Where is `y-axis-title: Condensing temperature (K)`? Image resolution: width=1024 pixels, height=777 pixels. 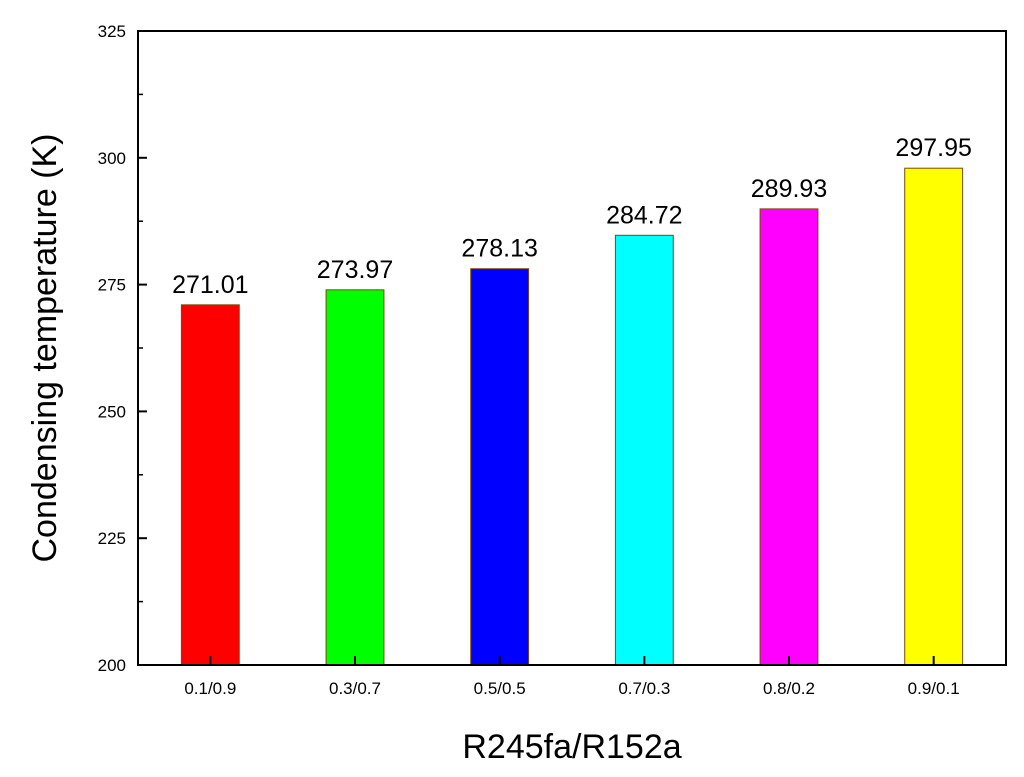
y-axis-title: Condensing temperature (K) is located at coordinates (45, 347).